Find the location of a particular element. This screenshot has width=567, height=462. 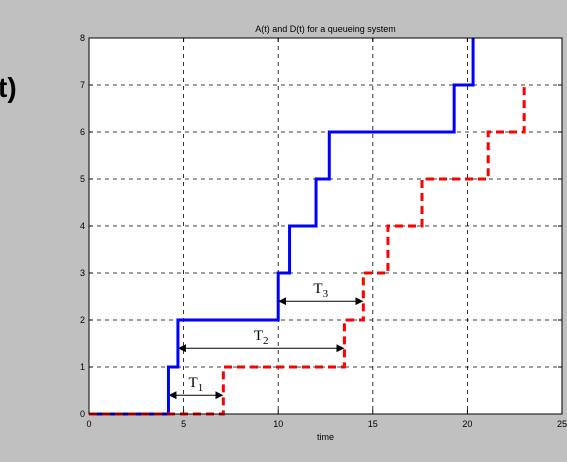

y-tick-label: 0 is located at coordinates (82, 414).